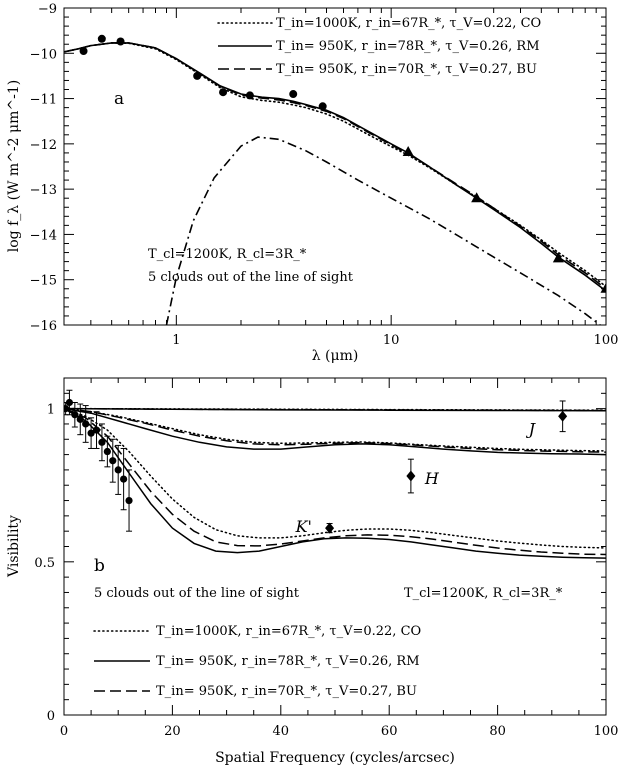 The image size is (623, 771). What do you see at coordinates (64, 731) in the screenshot?
I see `x-tick-label: 0` at bounding box center [64, 731].